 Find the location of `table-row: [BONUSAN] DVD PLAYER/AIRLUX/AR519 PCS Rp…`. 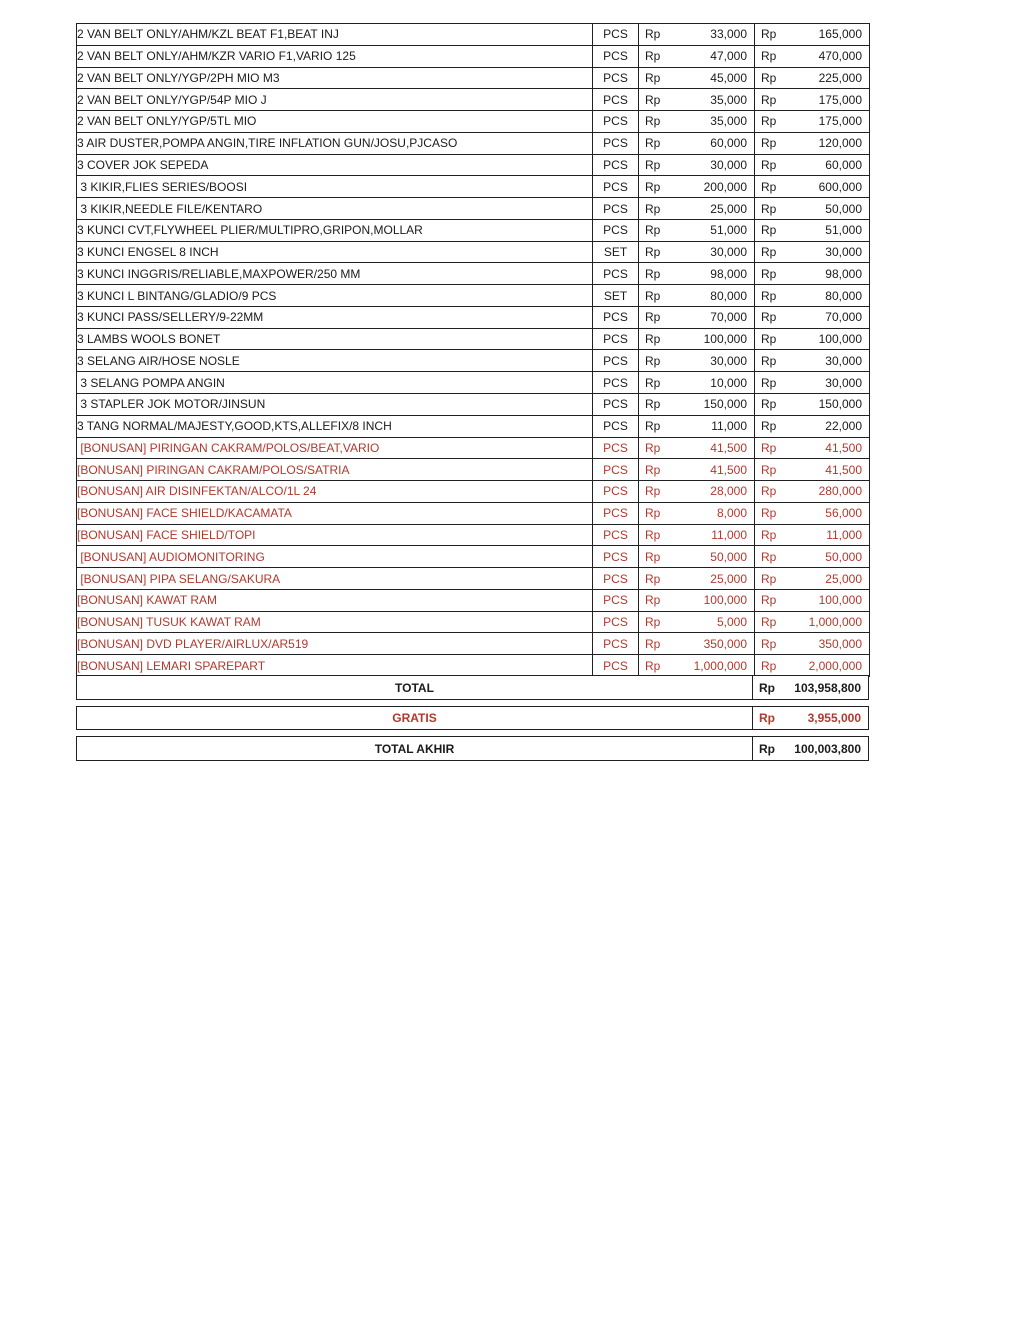

table-row: [BONUSAN] DVD PLAYER/AIRLUX/AR519 PCS Rp… is located at coordinates (473, 644).